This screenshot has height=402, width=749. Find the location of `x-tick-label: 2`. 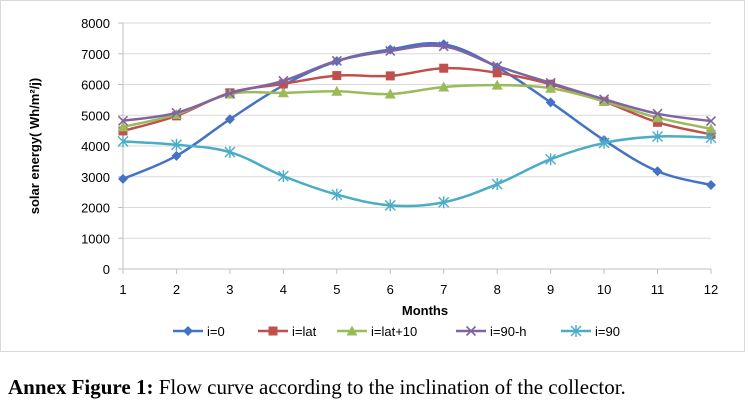

x-tick-label: 2 is located at coordinates (176, 289).